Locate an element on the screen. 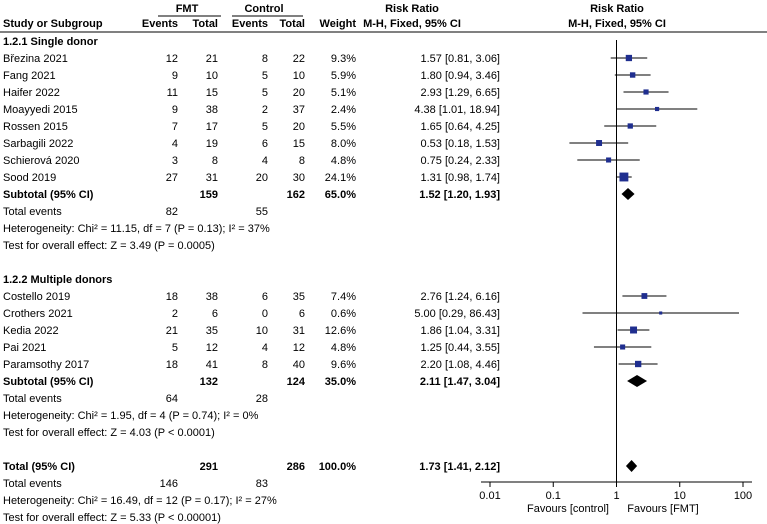  study-0-5-name: Sarbagili 2022 is located at coordinates (38, 144).